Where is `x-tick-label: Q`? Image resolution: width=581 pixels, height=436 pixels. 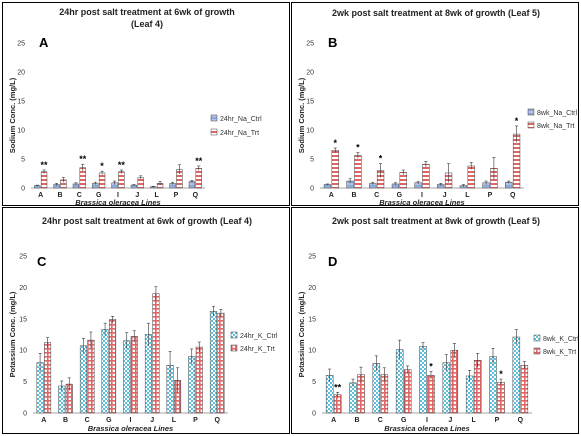 x-tick-label: Q is located at coordinates (521, 420).